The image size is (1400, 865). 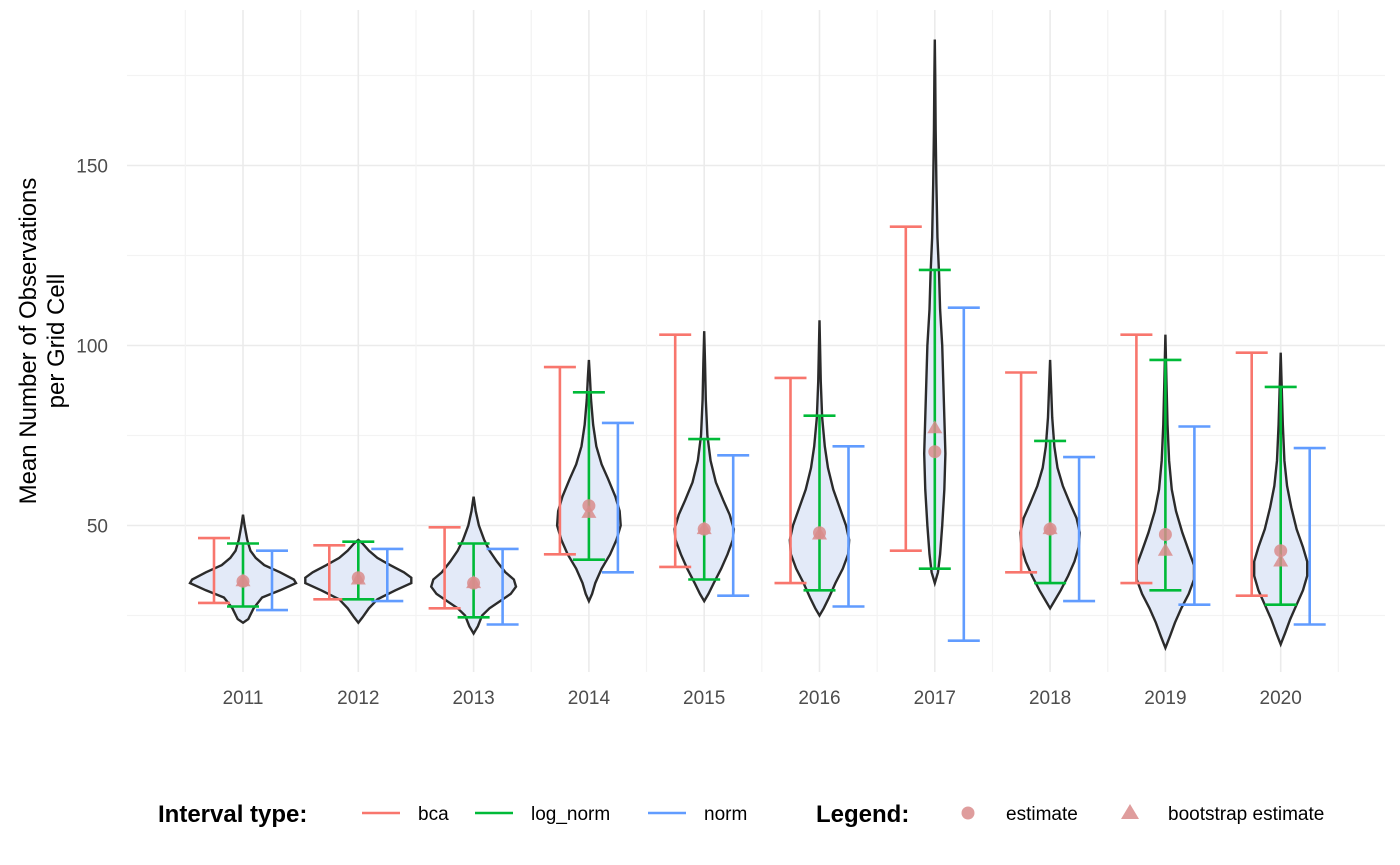 I want to click on x-tick-label: 2016, so click(x=819, y=698).